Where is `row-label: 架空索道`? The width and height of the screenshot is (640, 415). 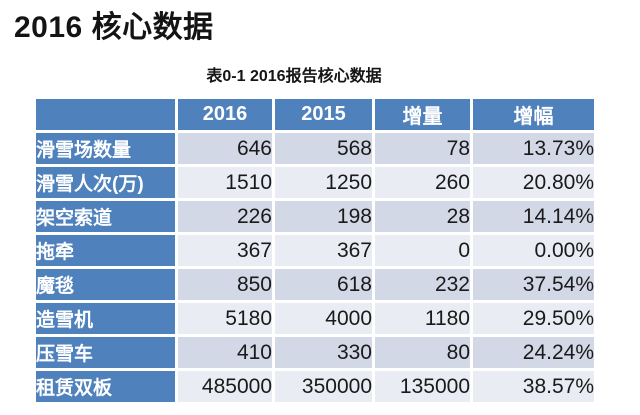 row-label: 架空索道 is located at coordinates (105, 216).